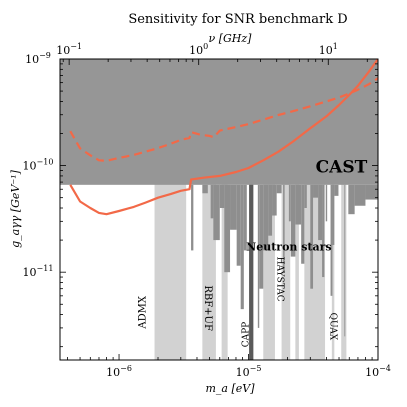 Image resolution: width=407 pixels, height=407 pixels. I want to click on y-tick-exponent: −10, so click(45, 162).